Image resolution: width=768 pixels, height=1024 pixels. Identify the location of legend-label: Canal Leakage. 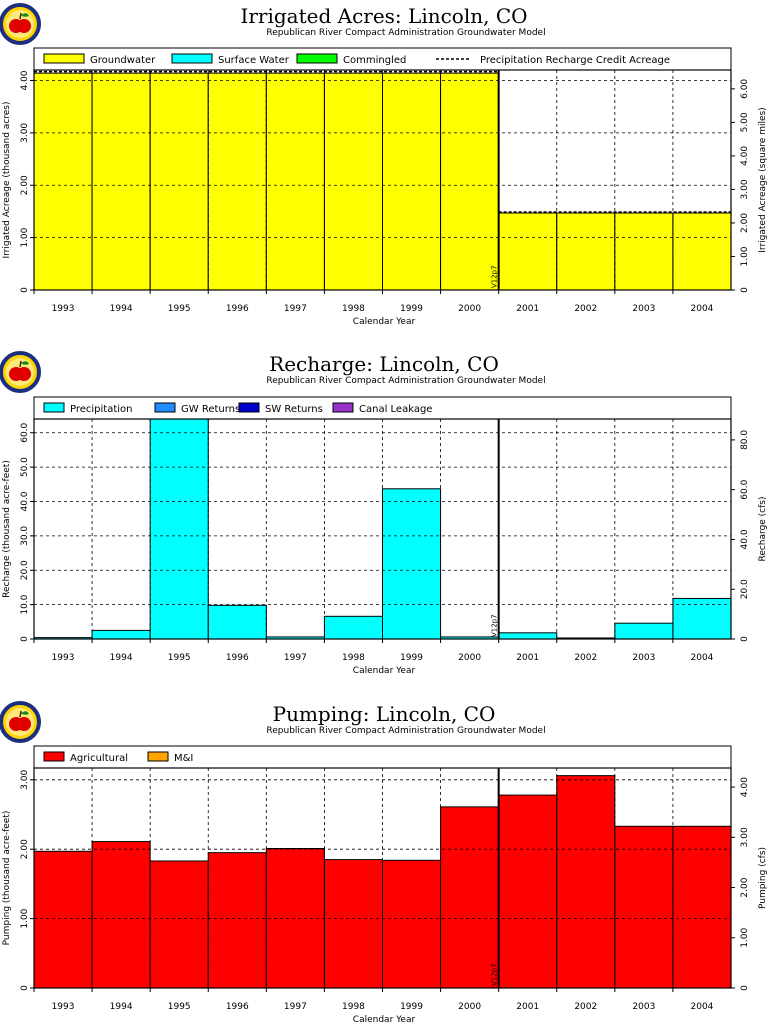
(395, 409).